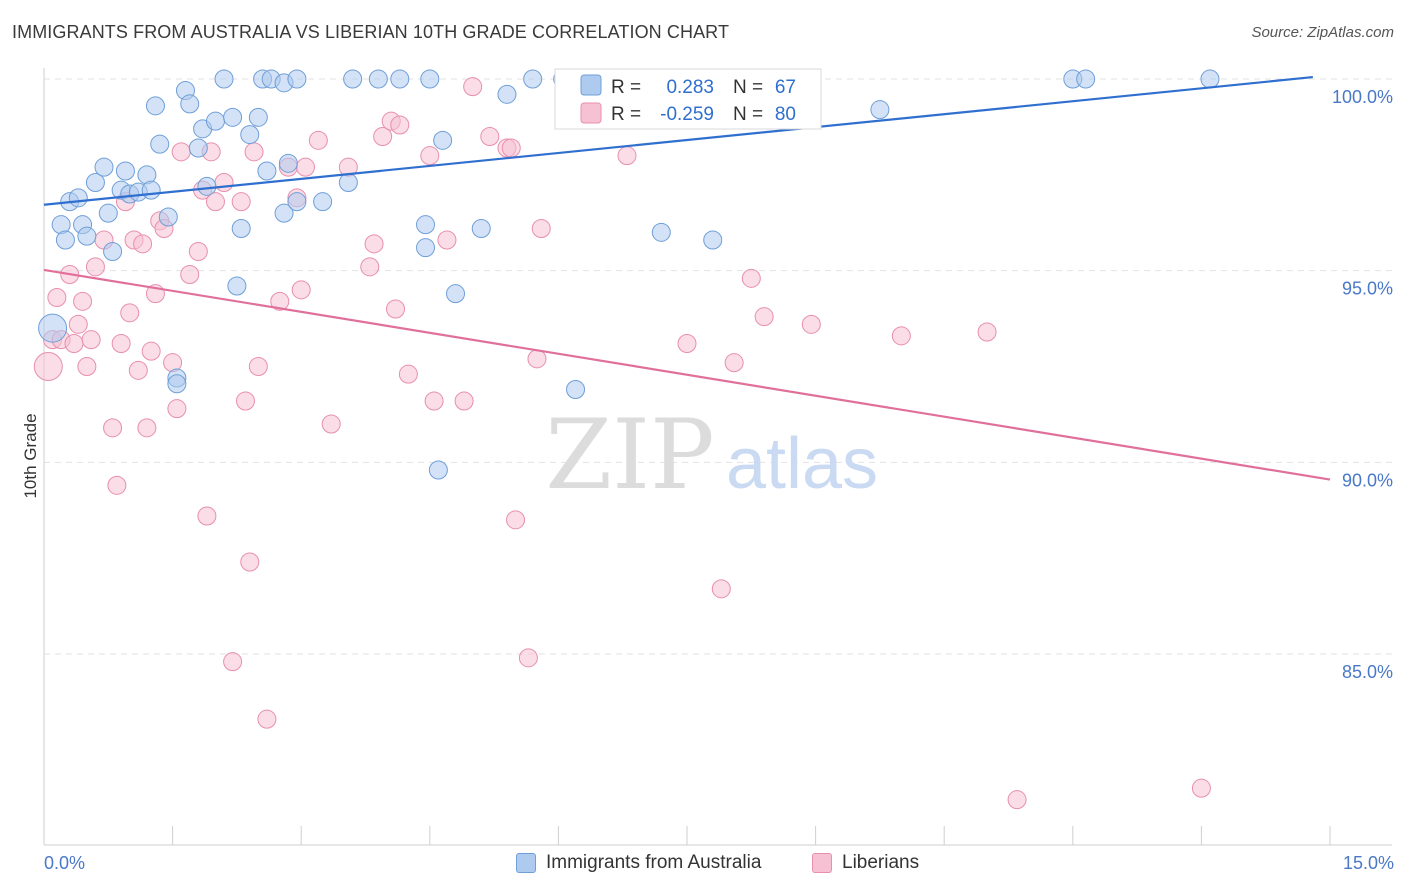  I want to click on stats-legend-swatch-blue, so click(591, 85).